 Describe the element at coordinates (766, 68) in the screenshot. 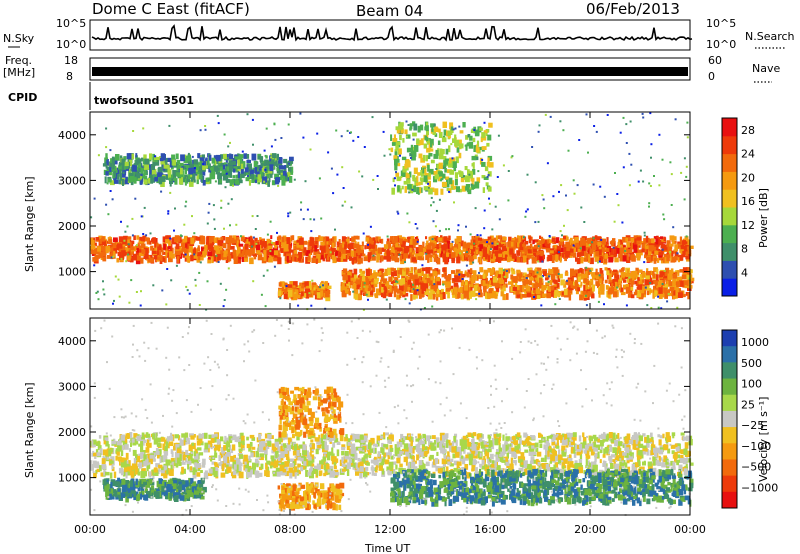

I see `nave-label: Nave` at that location.